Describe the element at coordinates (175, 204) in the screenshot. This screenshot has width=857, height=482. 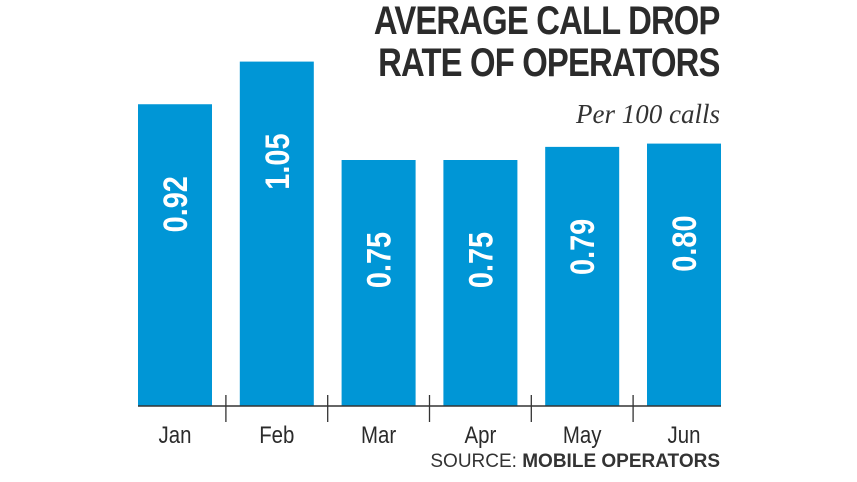
I see `data-label: 0.92` at that location.